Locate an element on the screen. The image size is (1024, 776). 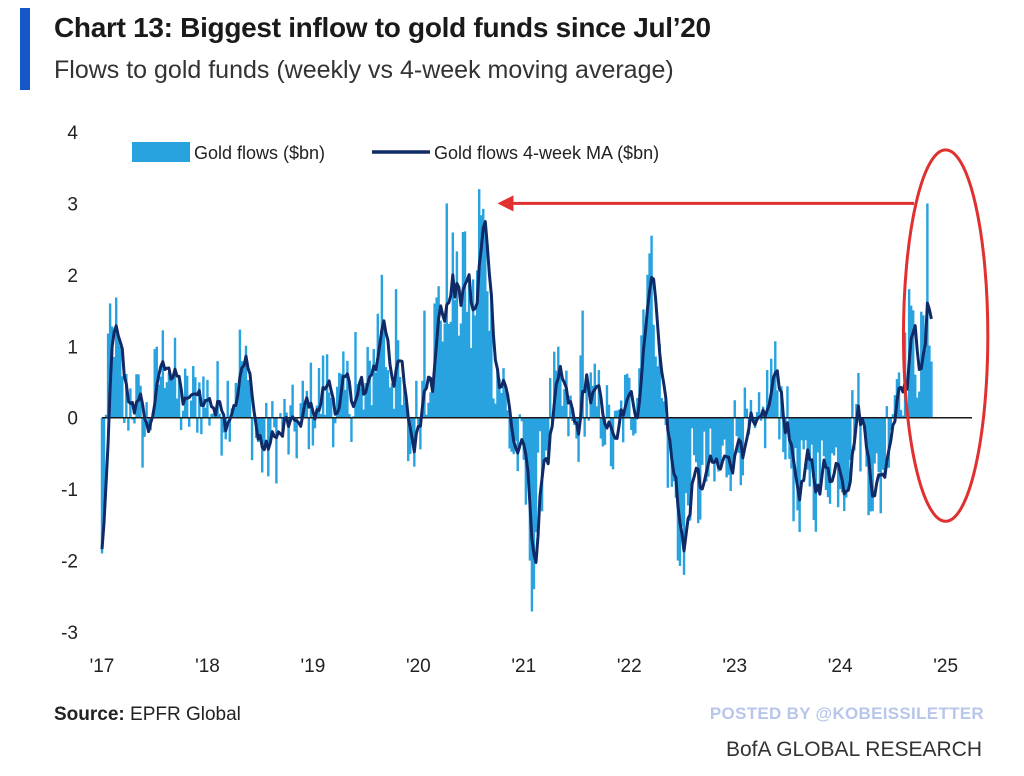
y-tick-label: -2 is located at coordinates (69, 562).